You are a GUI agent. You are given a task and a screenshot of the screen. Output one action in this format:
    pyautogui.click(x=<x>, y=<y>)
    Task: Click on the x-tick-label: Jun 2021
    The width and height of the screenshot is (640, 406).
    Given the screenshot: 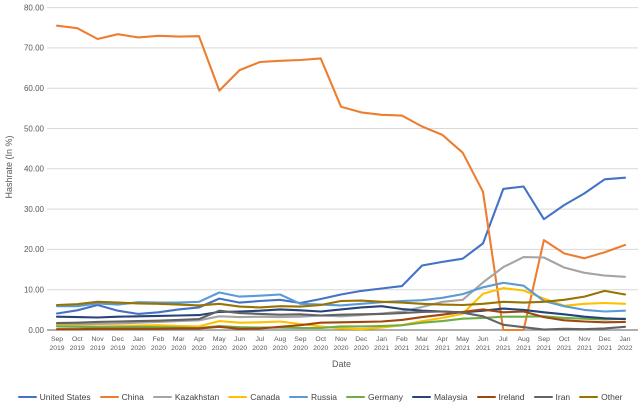 What is the action you would take?
    pyautogui.click(x=482, y=344)
    